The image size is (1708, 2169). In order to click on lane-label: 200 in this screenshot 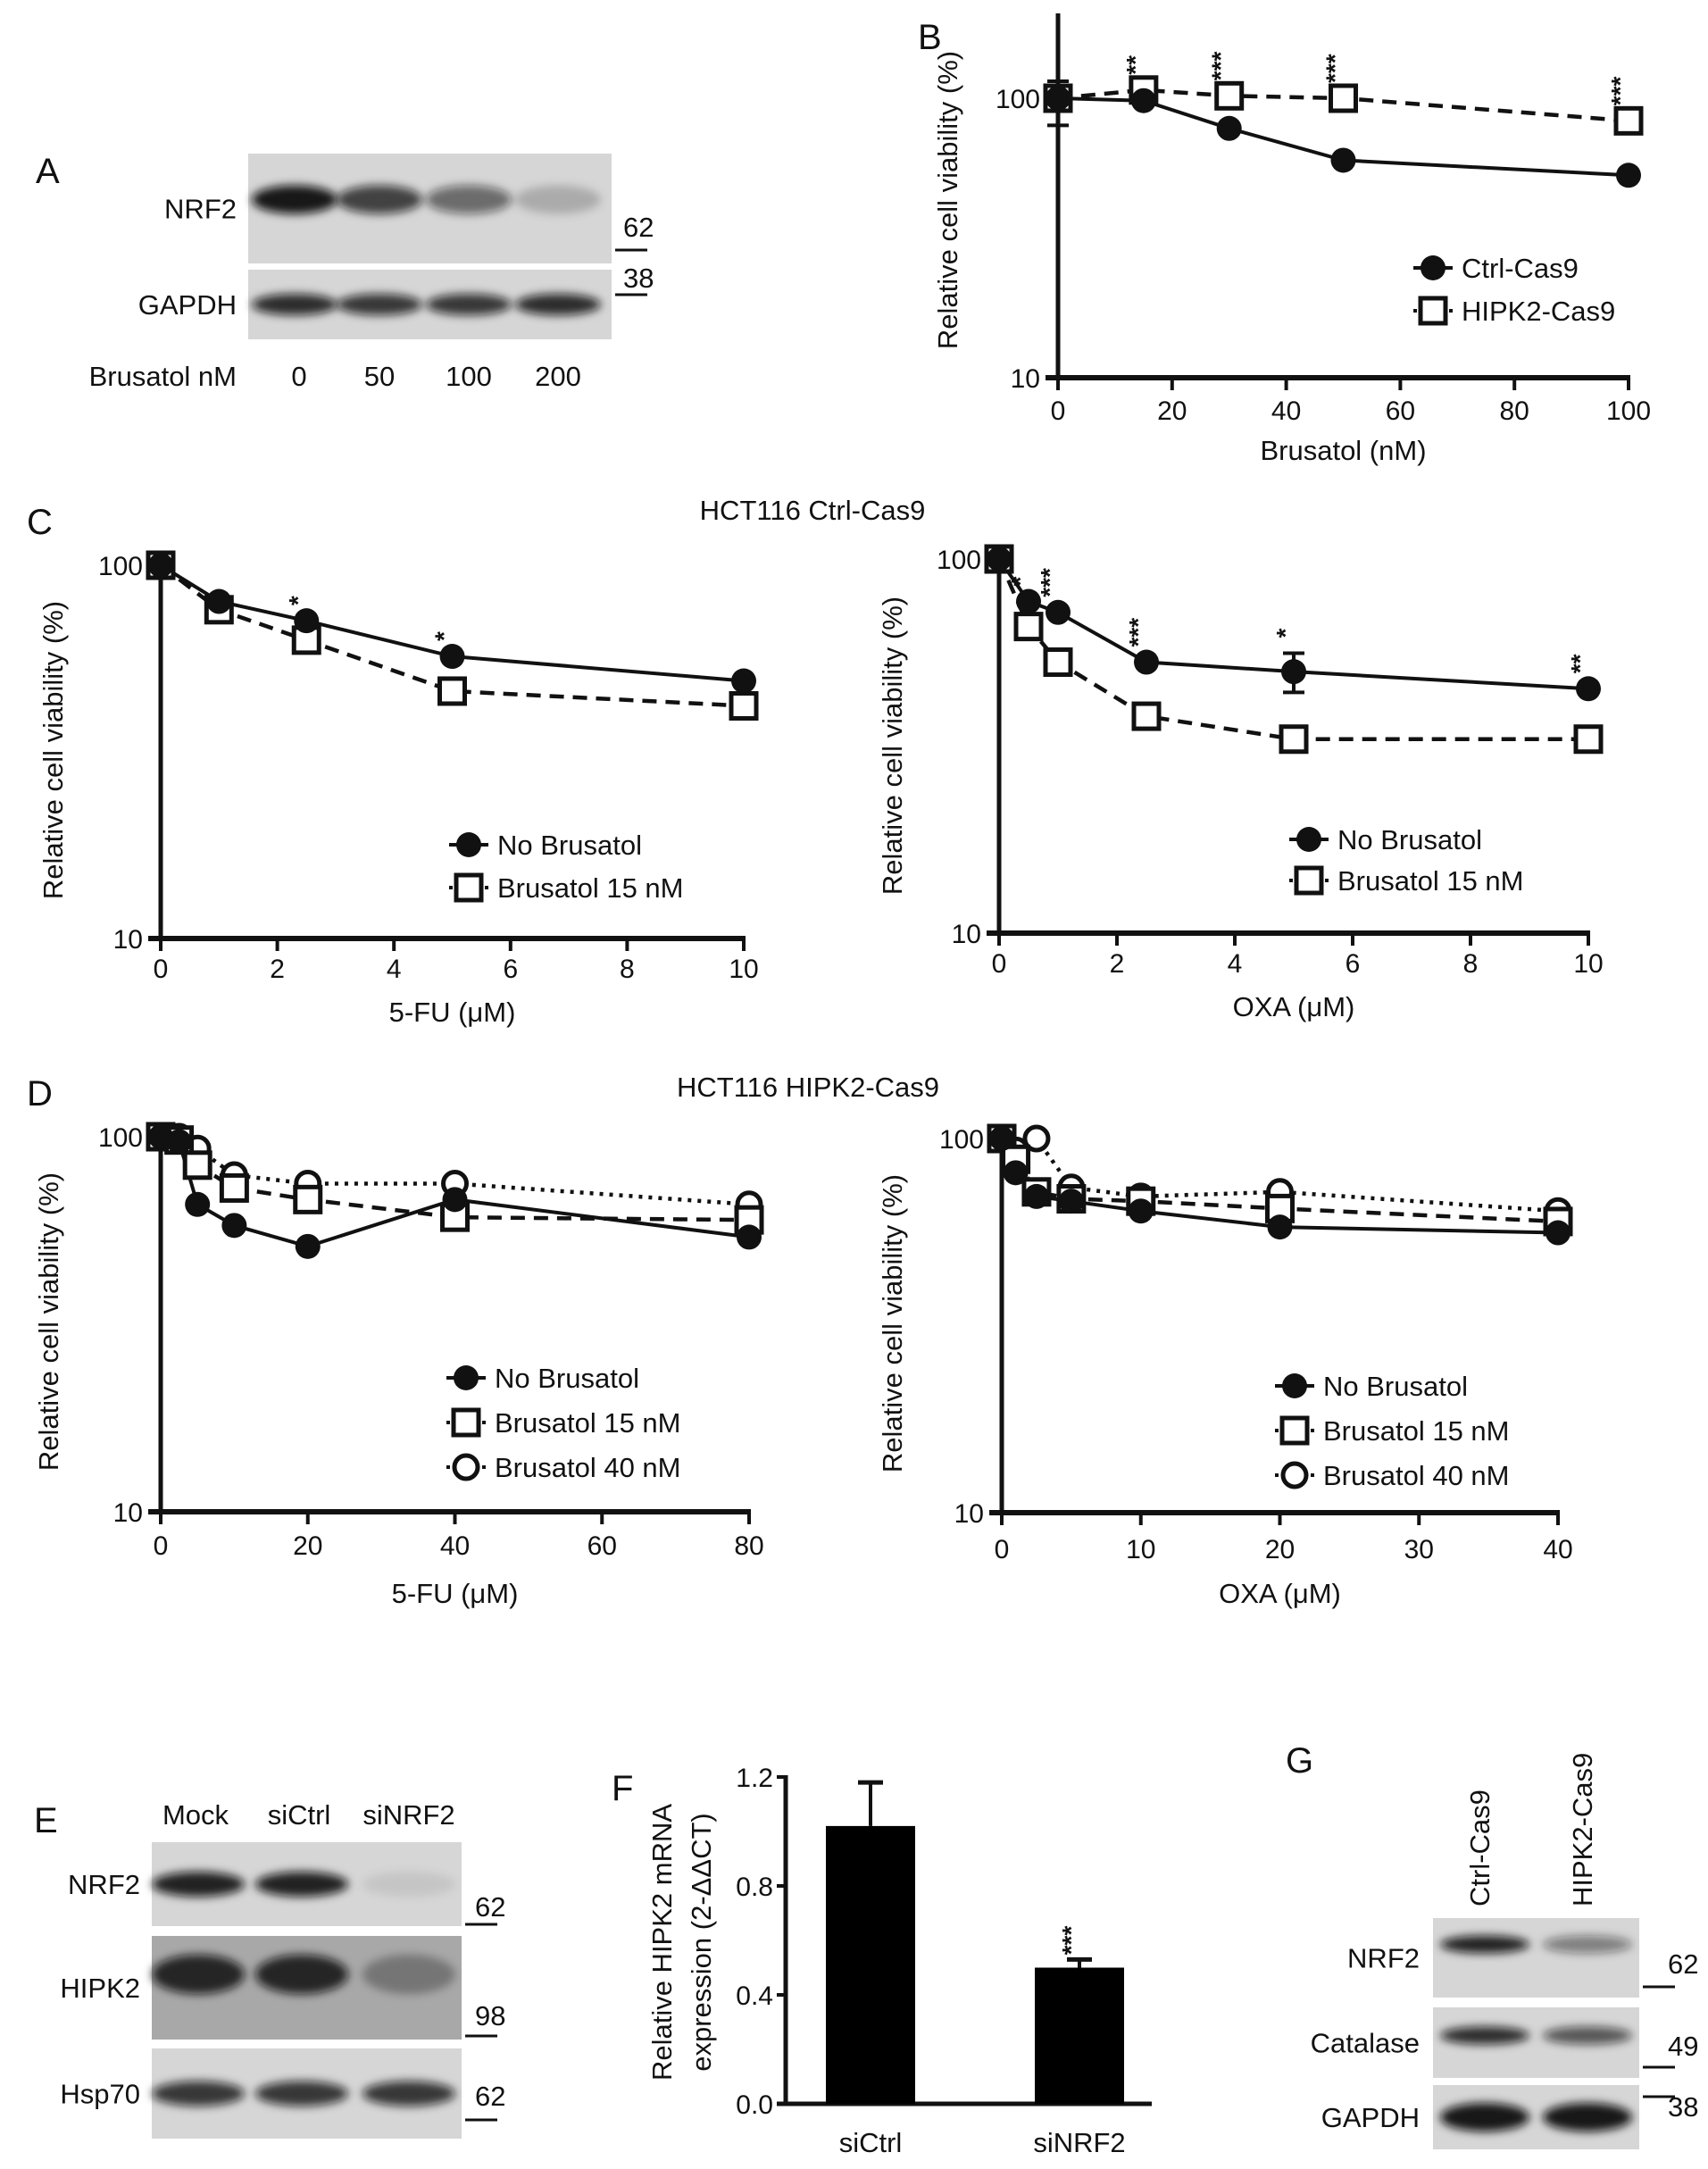, I will do `click(558, 377)`.